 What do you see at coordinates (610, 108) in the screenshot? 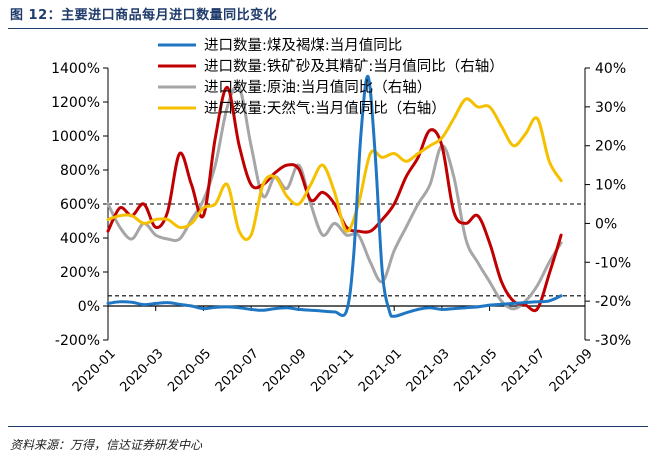
I see `right-tick-label: 30%` at bounding box center [610, 108].